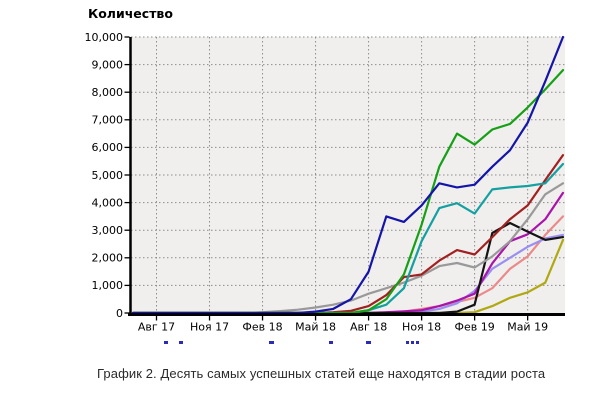  I want to click on y-tick-label: 6,000, so click(108, 147).